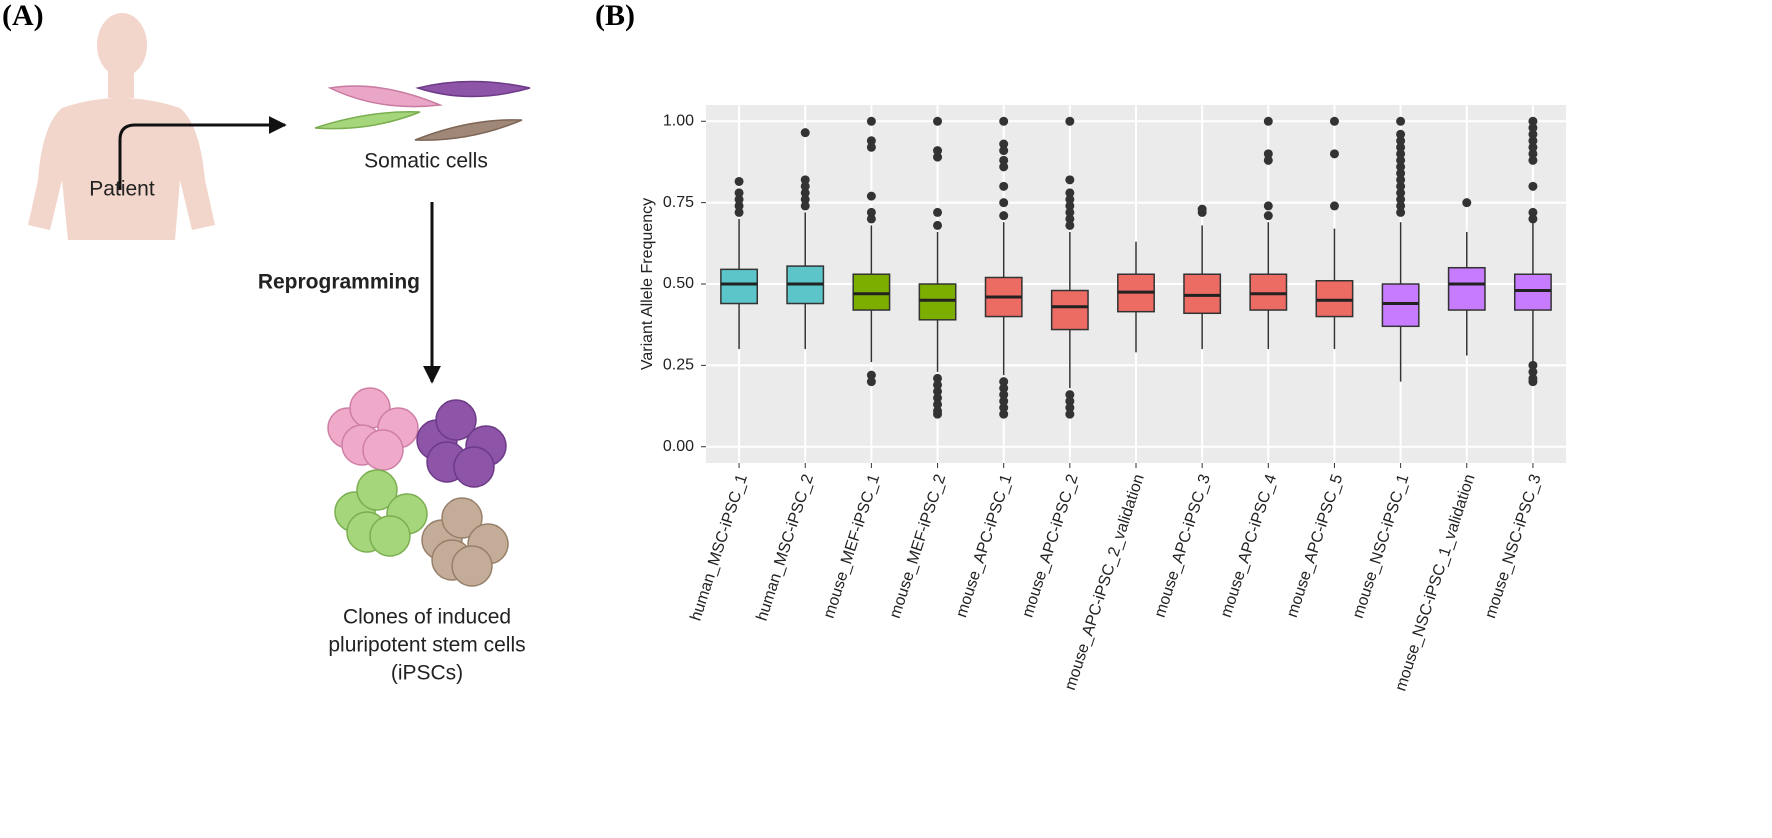 This screenshot has height=838, width=1772. What do you see at coordinates (852, 546) in the screenshot?
I see `x-tick-label: mouse_MEF-iPSC_1` at bounding box center [852, 546].